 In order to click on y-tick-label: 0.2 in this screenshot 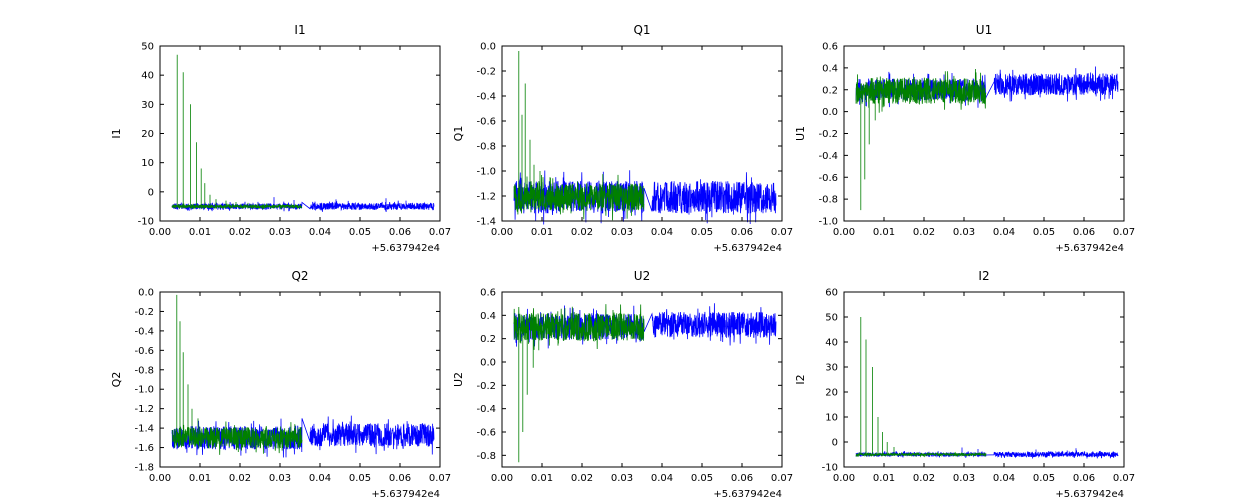, I will do `click(830, 90)`.